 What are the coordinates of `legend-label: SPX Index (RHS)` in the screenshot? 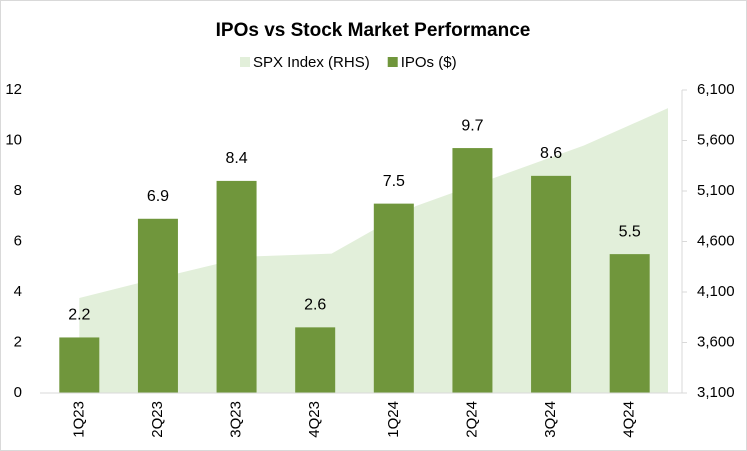 It's located at (311, 62).